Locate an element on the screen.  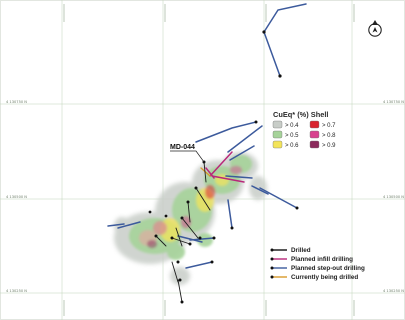
legend-label: > 0.7 is located at coordinates (329, 126).